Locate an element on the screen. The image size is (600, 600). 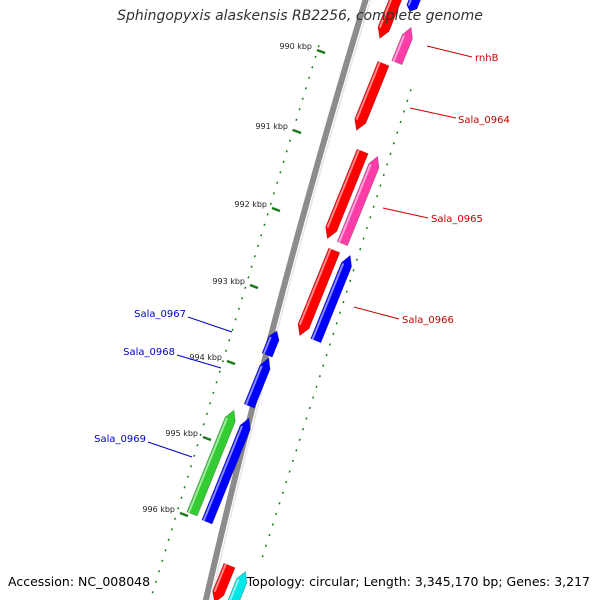
tick-label: 995 kbp is located at coordinates (181, 433).